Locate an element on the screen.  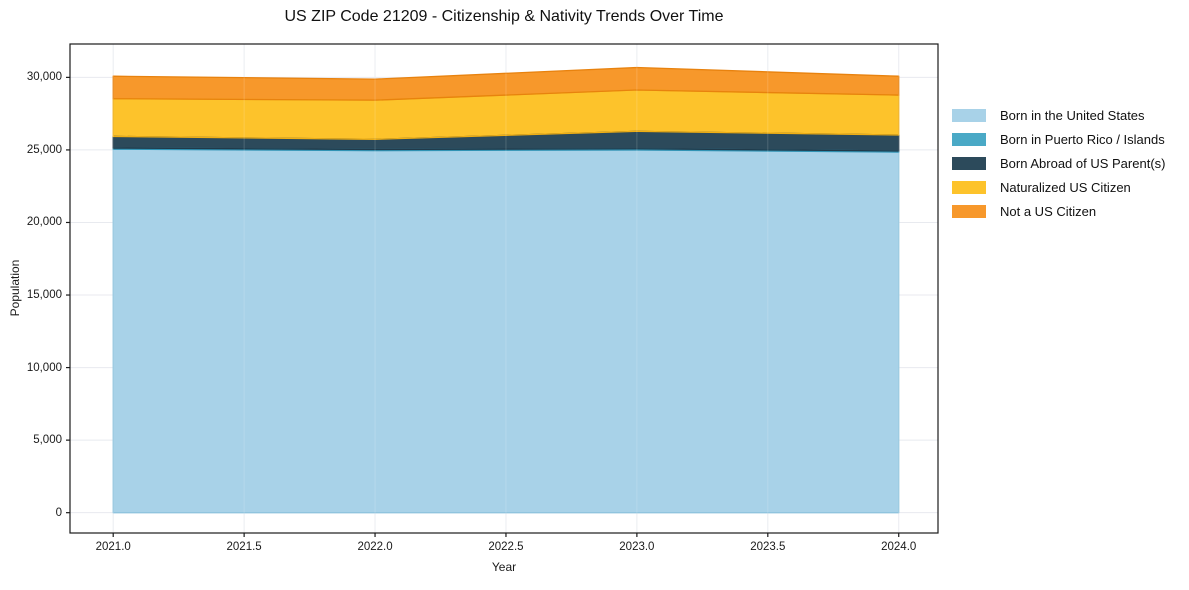
legend-item-0: Born in the United States is located at coordinates (1058, 115).